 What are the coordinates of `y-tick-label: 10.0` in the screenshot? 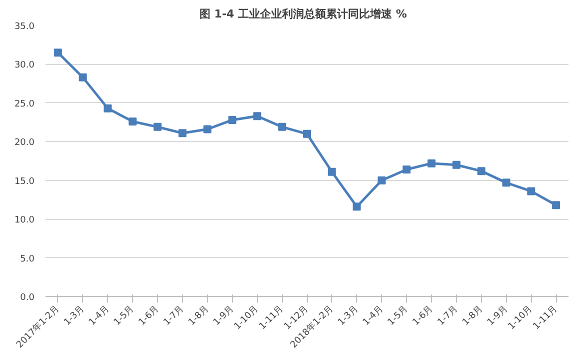 It's located at (24, 221).